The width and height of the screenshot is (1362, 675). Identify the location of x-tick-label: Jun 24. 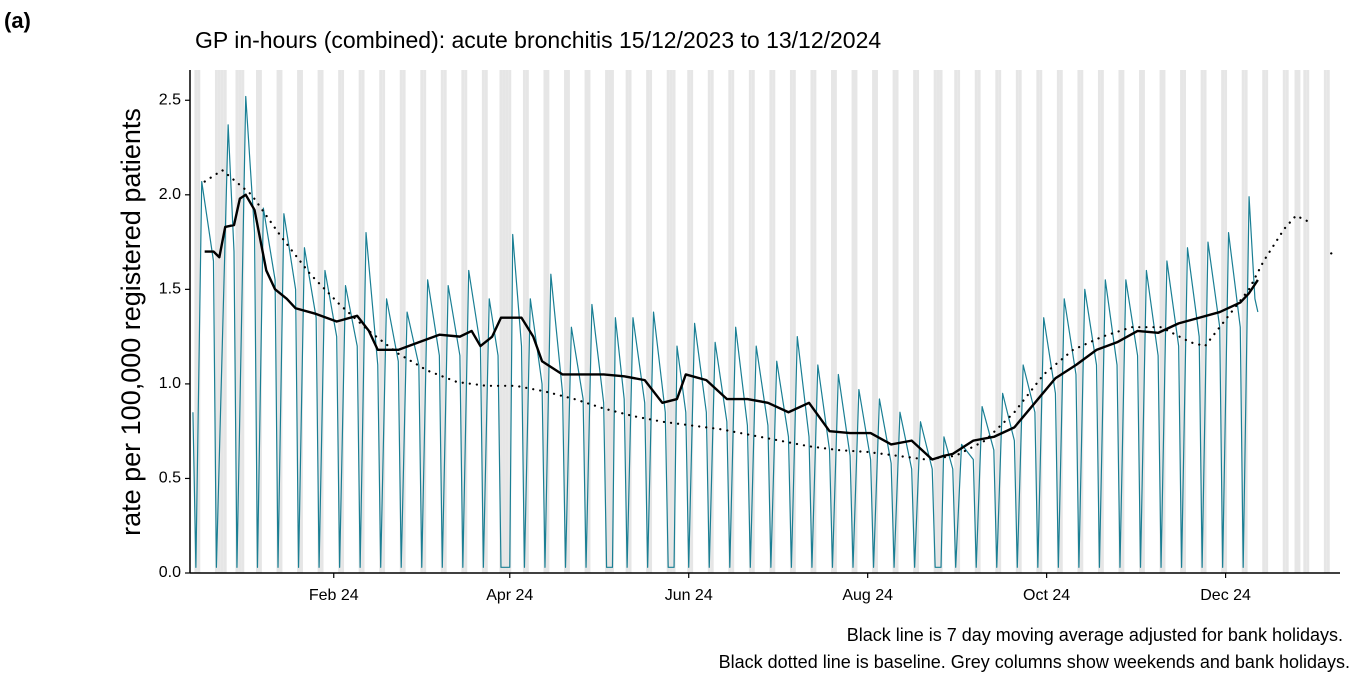
(689, 595).